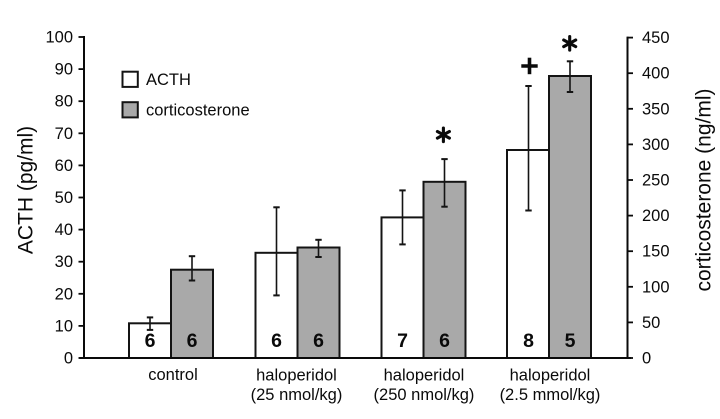  Describe the element at coordinates (64, 134) in the screenshot. I see `svg-text: 70` at that location.